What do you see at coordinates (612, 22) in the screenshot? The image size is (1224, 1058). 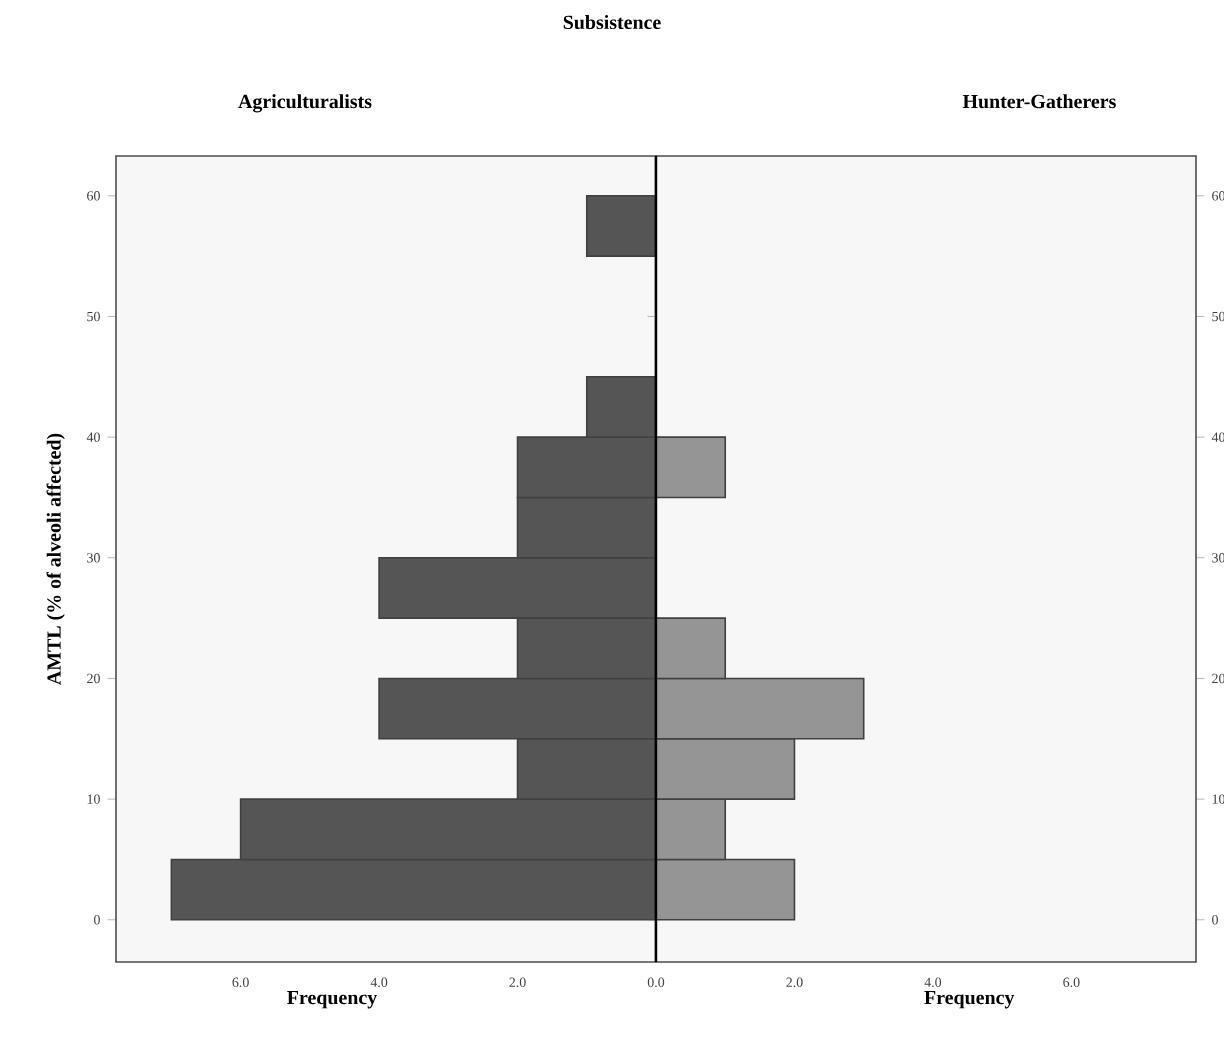 I see `chart-title: Subsistence` at bounding box center [612, 22].